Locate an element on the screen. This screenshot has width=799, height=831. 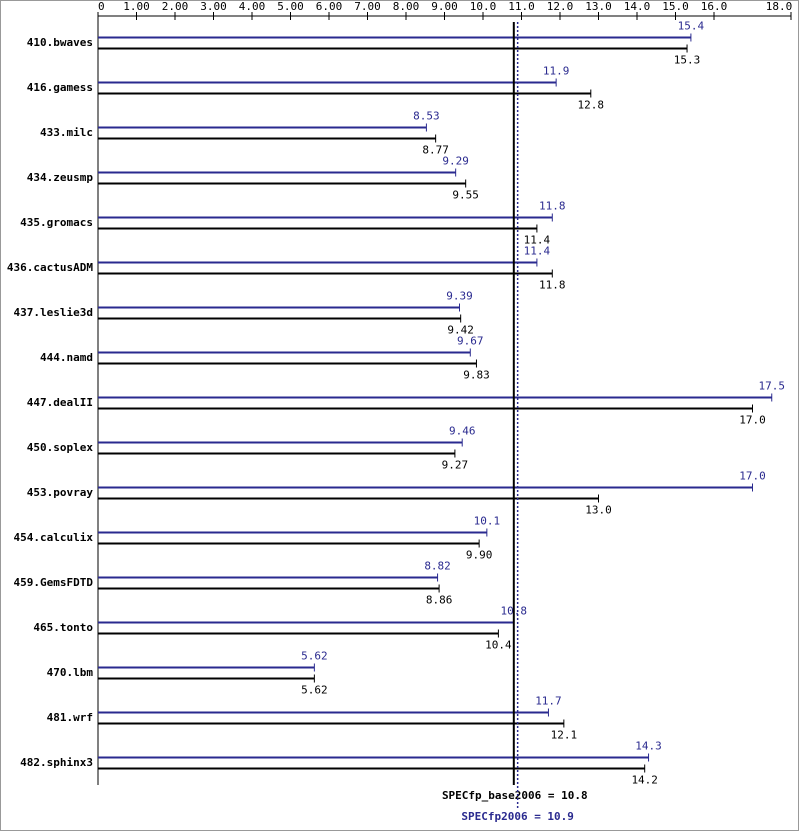
value-label: 15.3 is located at coordinates (687, 60).